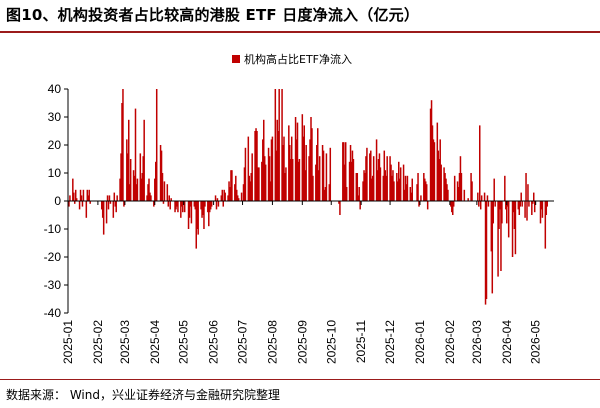  What do you see at coordinates (214, 342) in the screenshot?
I see `x-tick-label: 2025-06` at bounding box center [214, 342].